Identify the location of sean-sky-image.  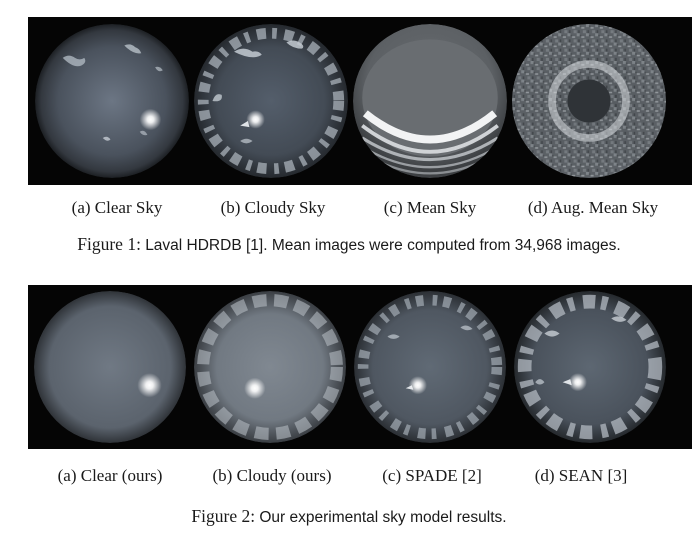
(590, 367).